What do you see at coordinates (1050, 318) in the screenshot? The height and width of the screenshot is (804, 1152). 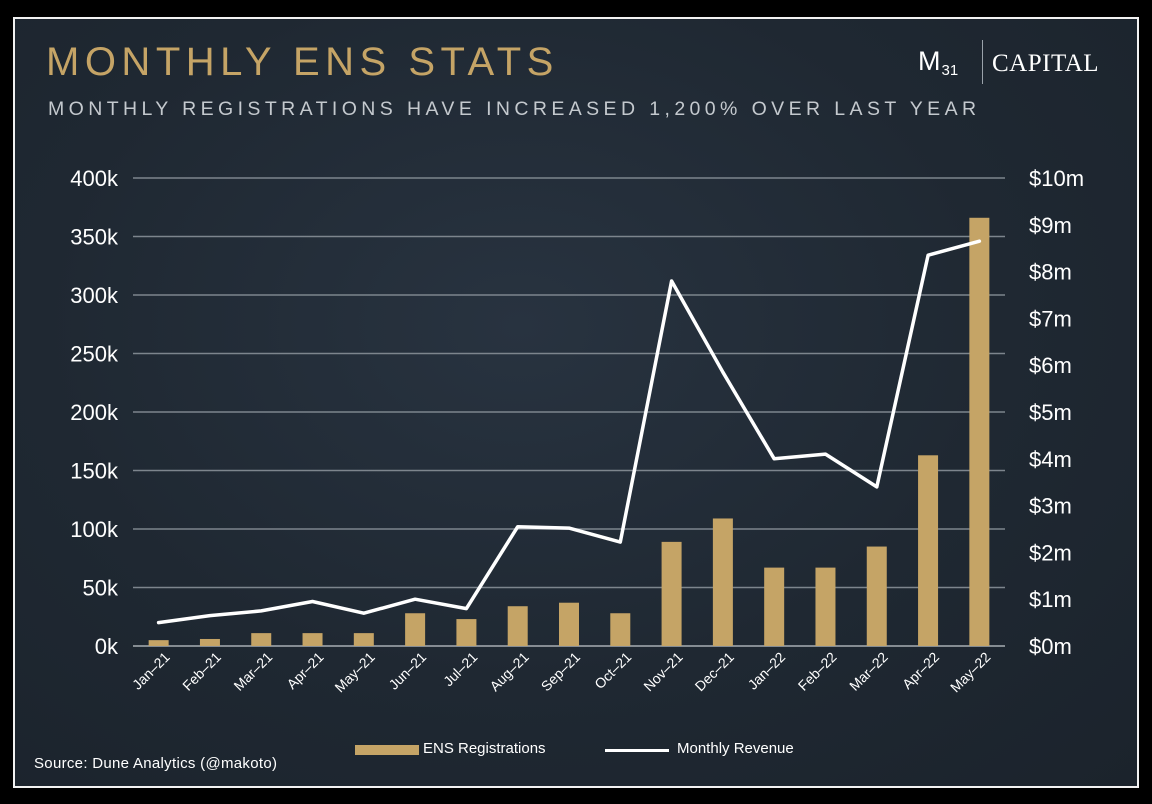 I see `right-tick-label: $7m` at bounding box center [1050, 318].